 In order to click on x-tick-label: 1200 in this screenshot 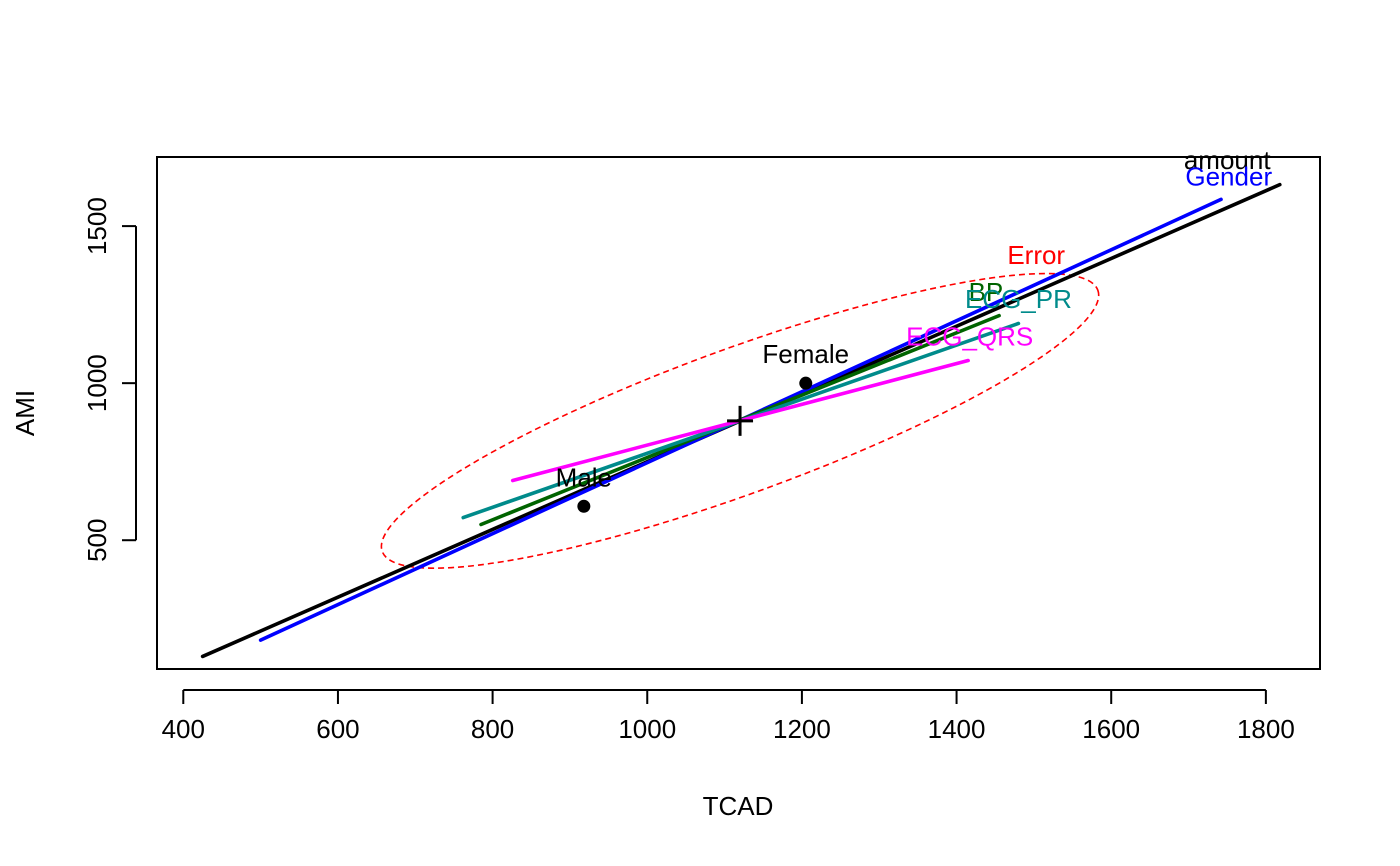, I will do `click(802, 729)`.